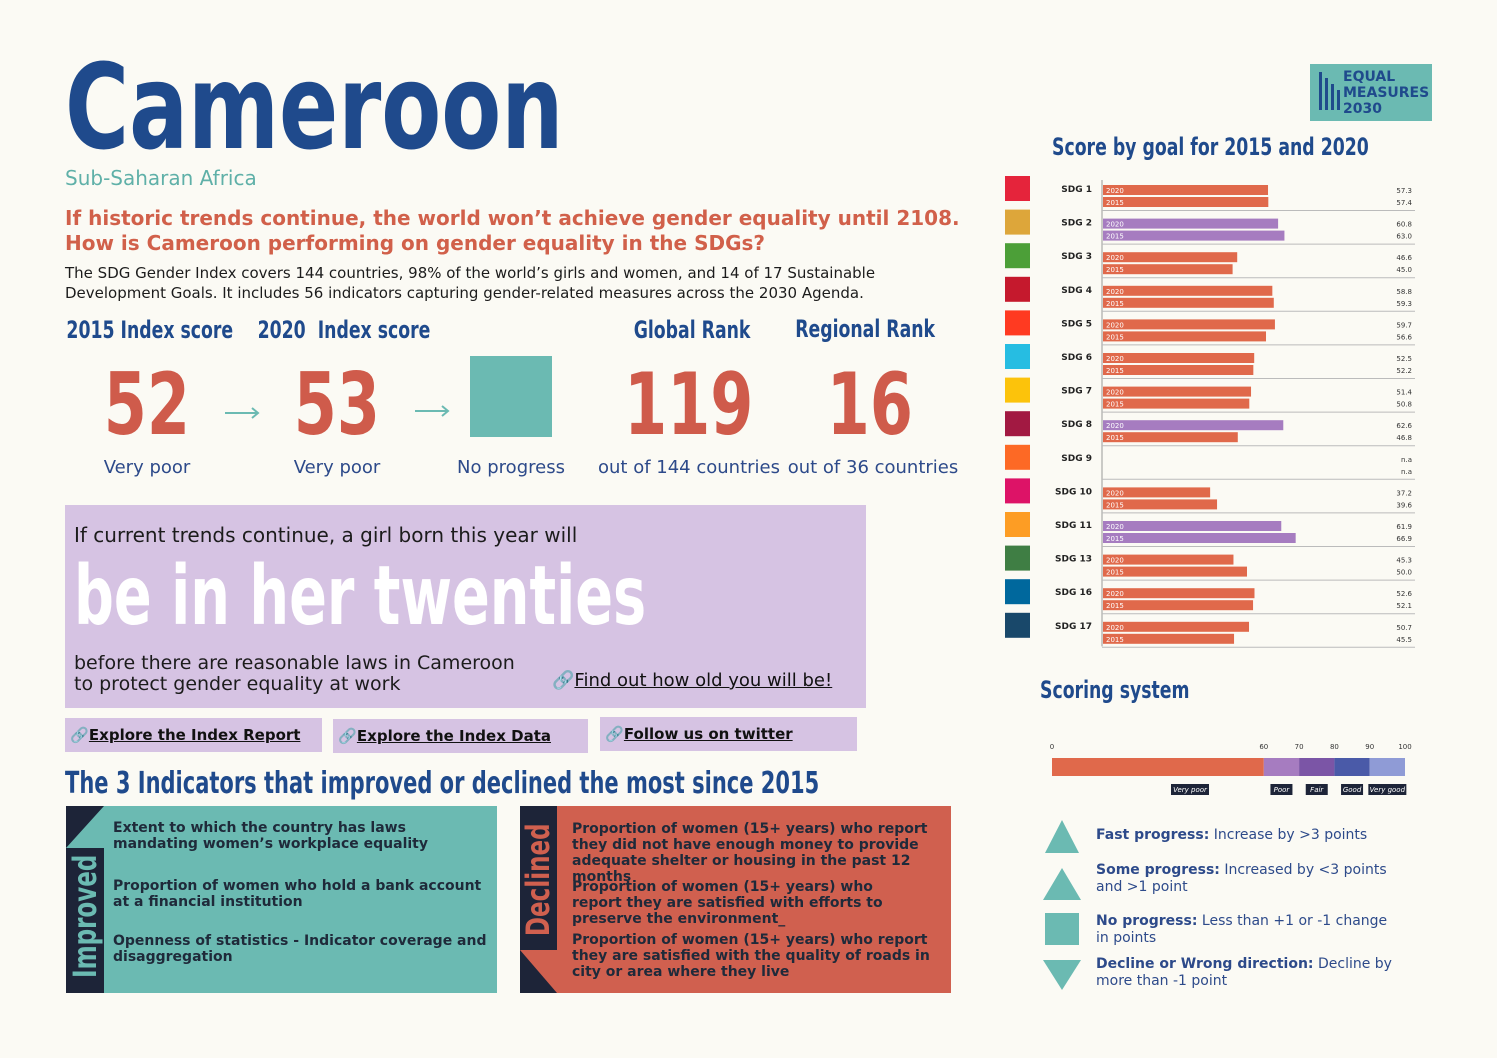 The height and width of the screenshot is (1058, 1497). Describe the element at coordinates (1158, 870) in the screenshot. I see `legend-term: Some progress:` at that location.